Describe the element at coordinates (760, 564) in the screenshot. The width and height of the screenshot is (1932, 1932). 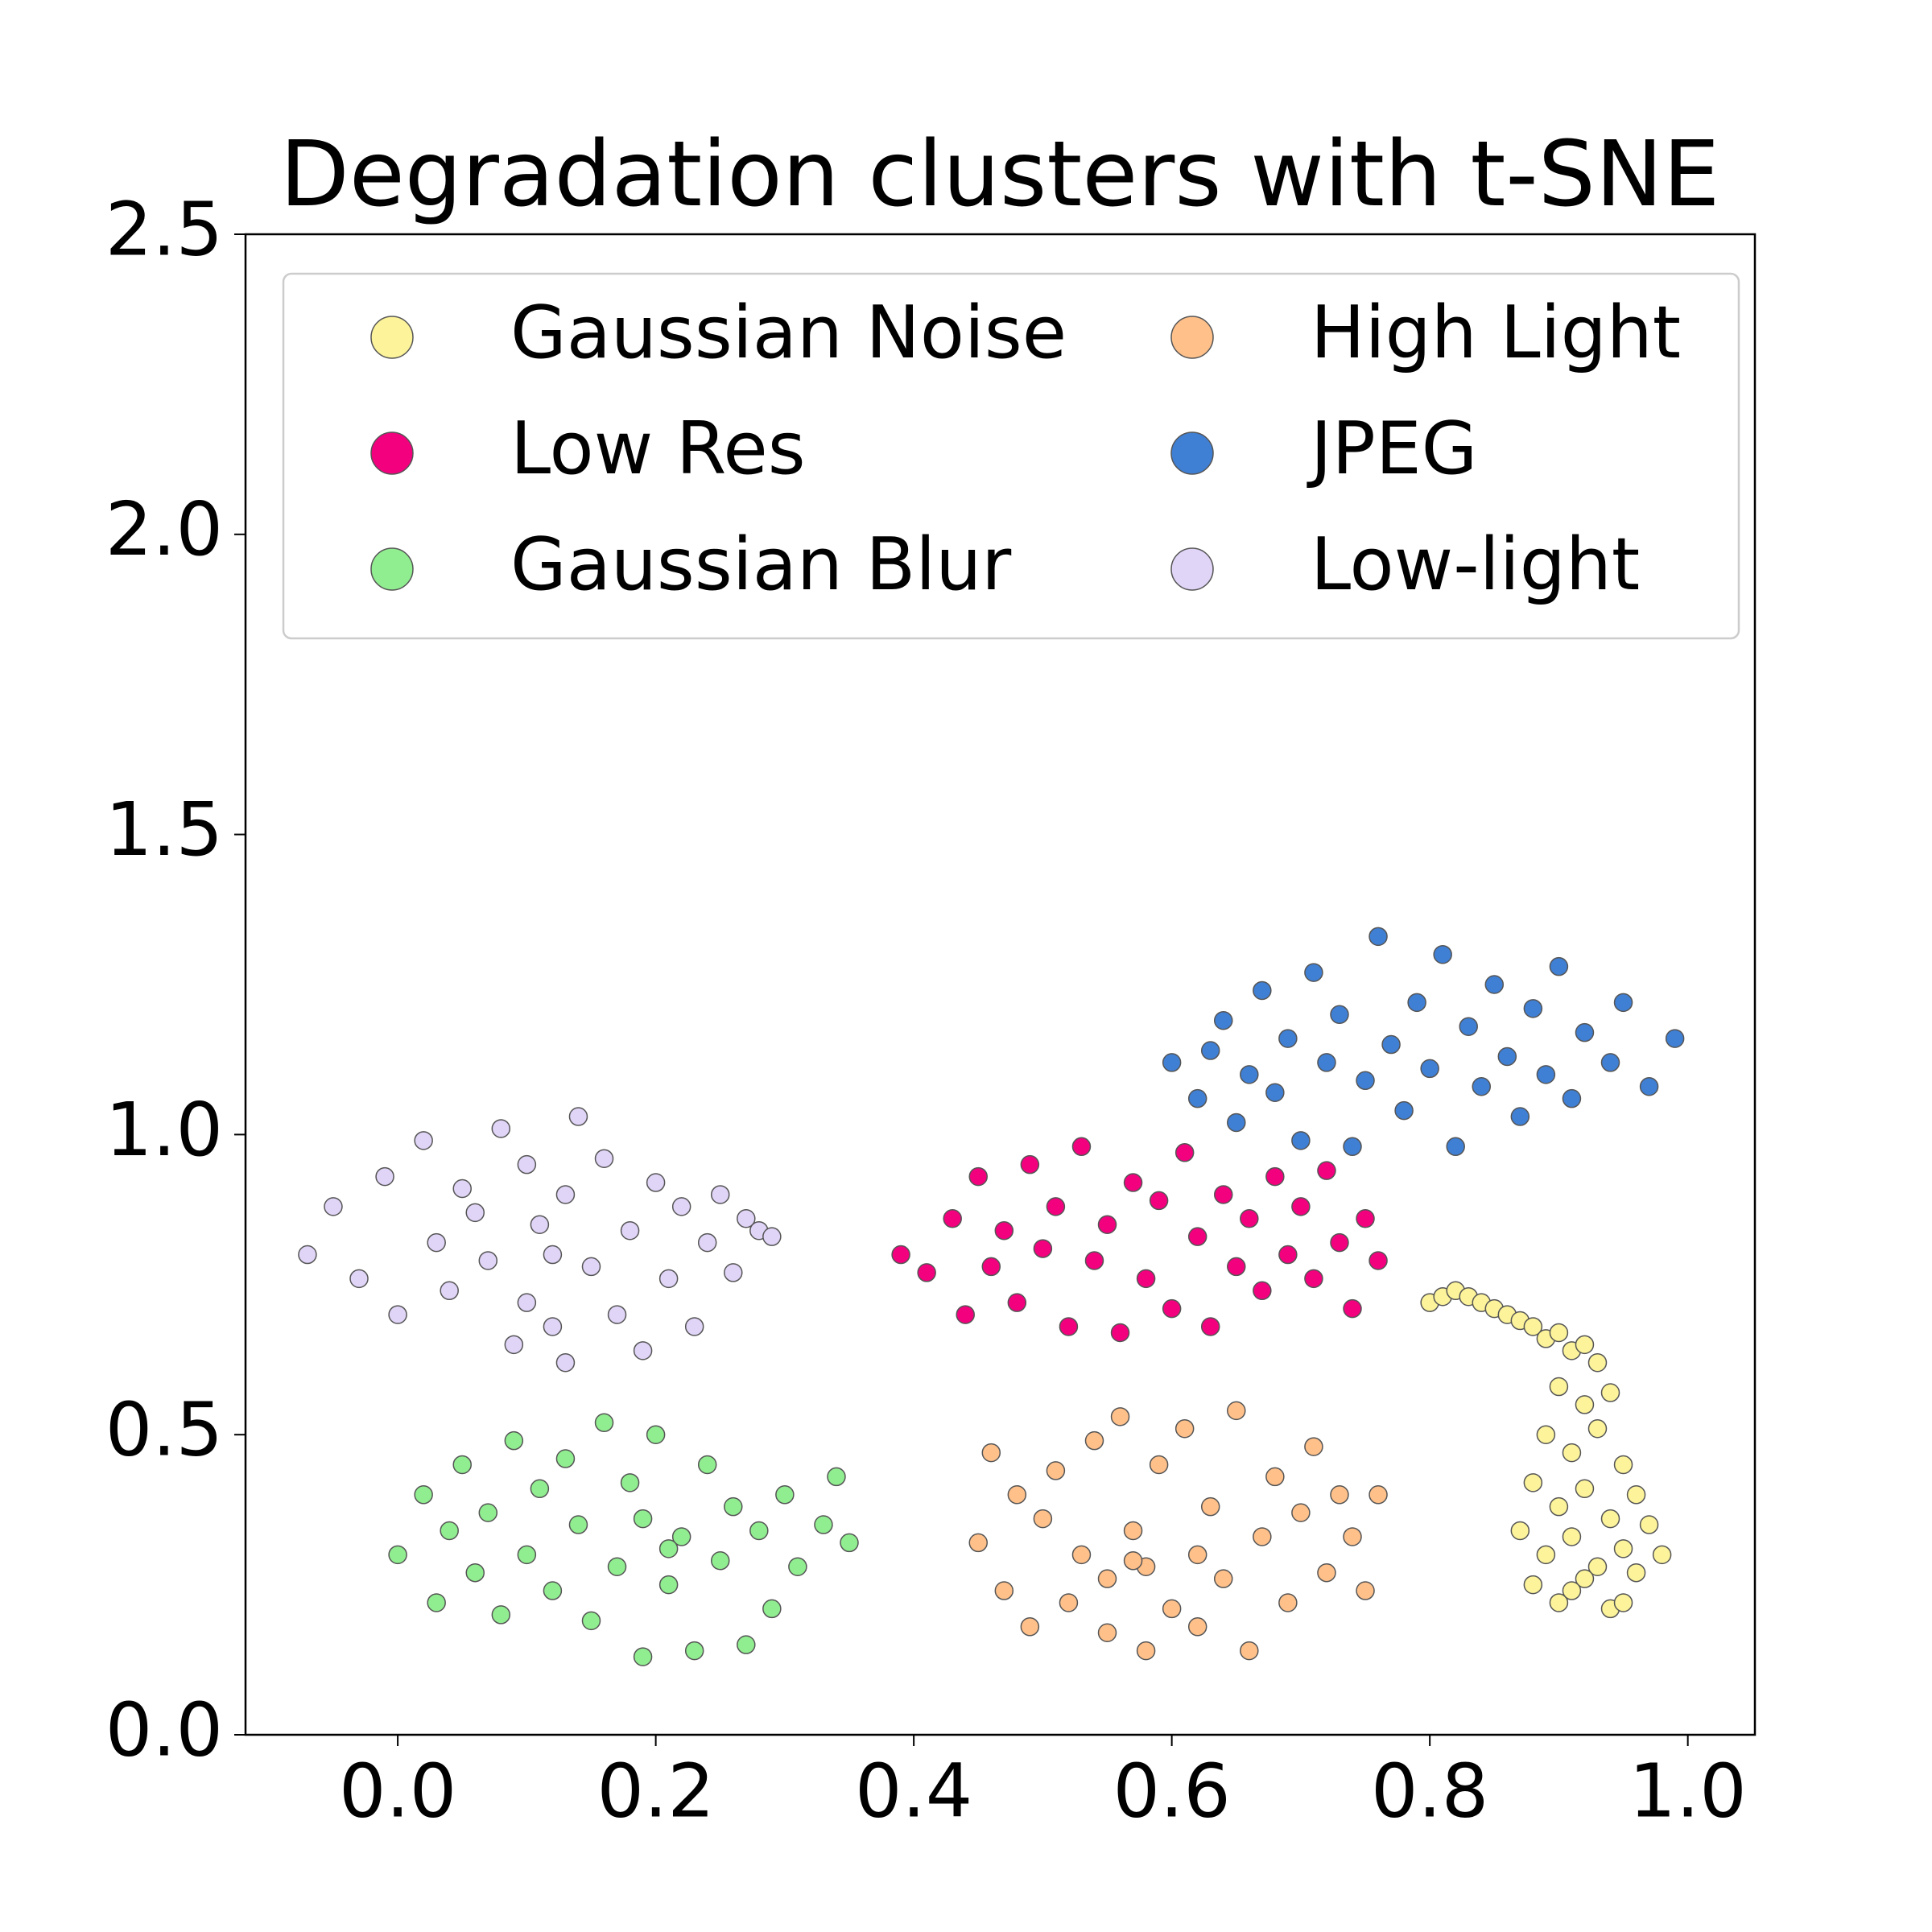
I see `legend-label: Gaussian Blur` at that location.